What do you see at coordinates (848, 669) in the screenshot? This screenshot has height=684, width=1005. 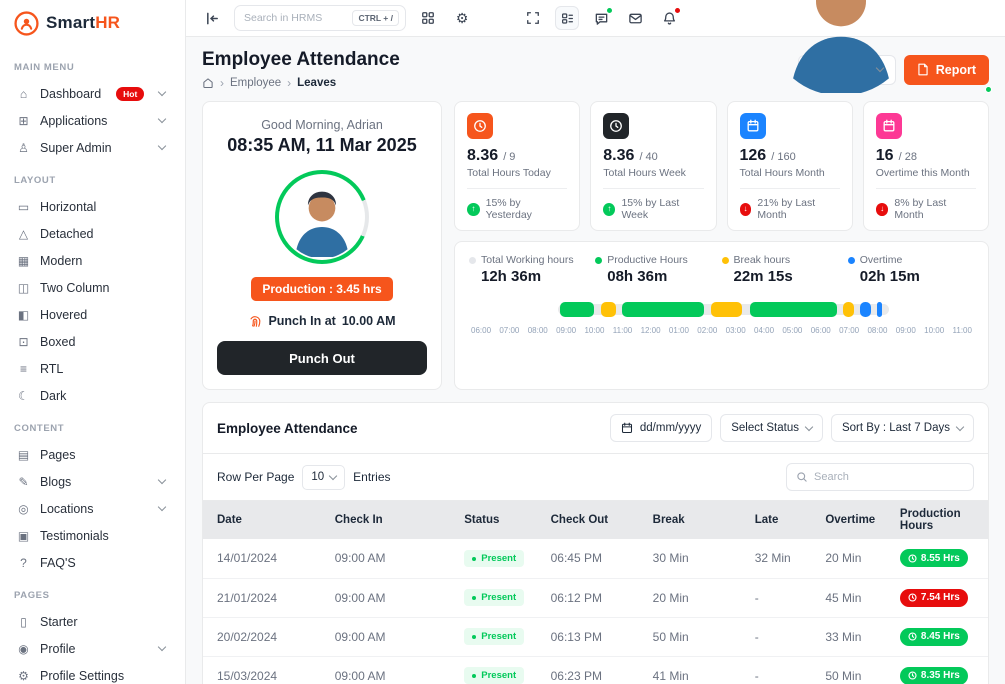 I see `cell-overtime: 50 Min` at bounding box center [848, 669].